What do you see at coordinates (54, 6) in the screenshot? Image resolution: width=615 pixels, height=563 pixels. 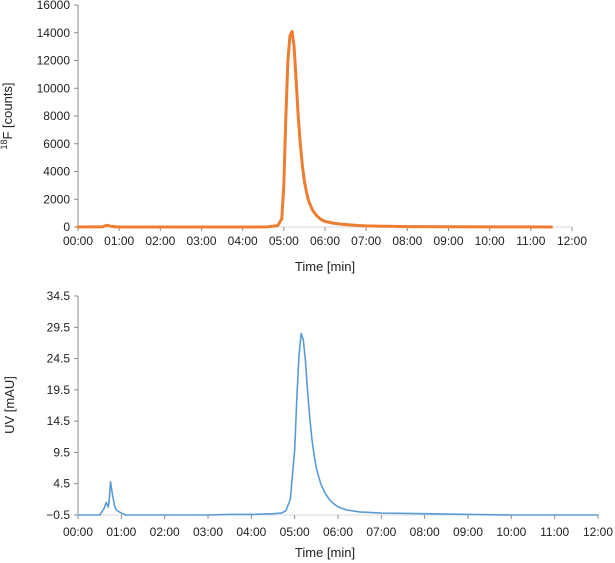 I see `top-y-tick-label: 16000` at bounding box center [54, 6].